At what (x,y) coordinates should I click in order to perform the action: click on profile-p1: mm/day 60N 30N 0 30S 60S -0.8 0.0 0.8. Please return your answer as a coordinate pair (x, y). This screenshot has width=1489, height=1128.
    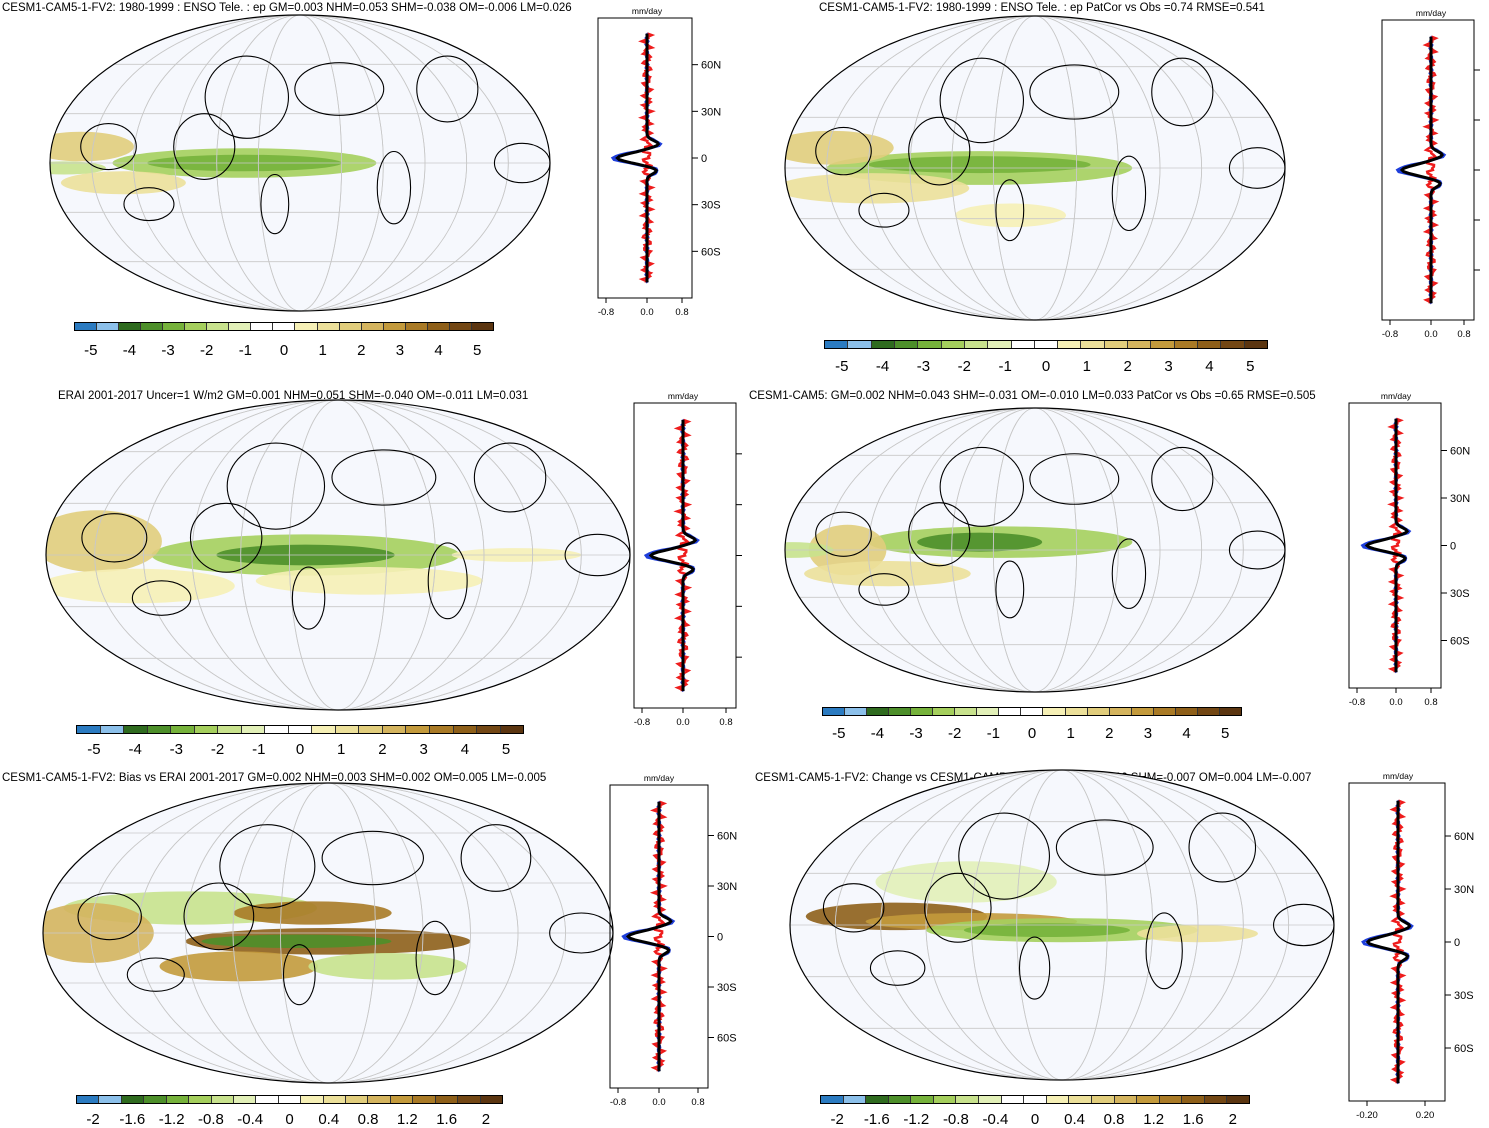
    Looking at the image, I should click on (659, 162).